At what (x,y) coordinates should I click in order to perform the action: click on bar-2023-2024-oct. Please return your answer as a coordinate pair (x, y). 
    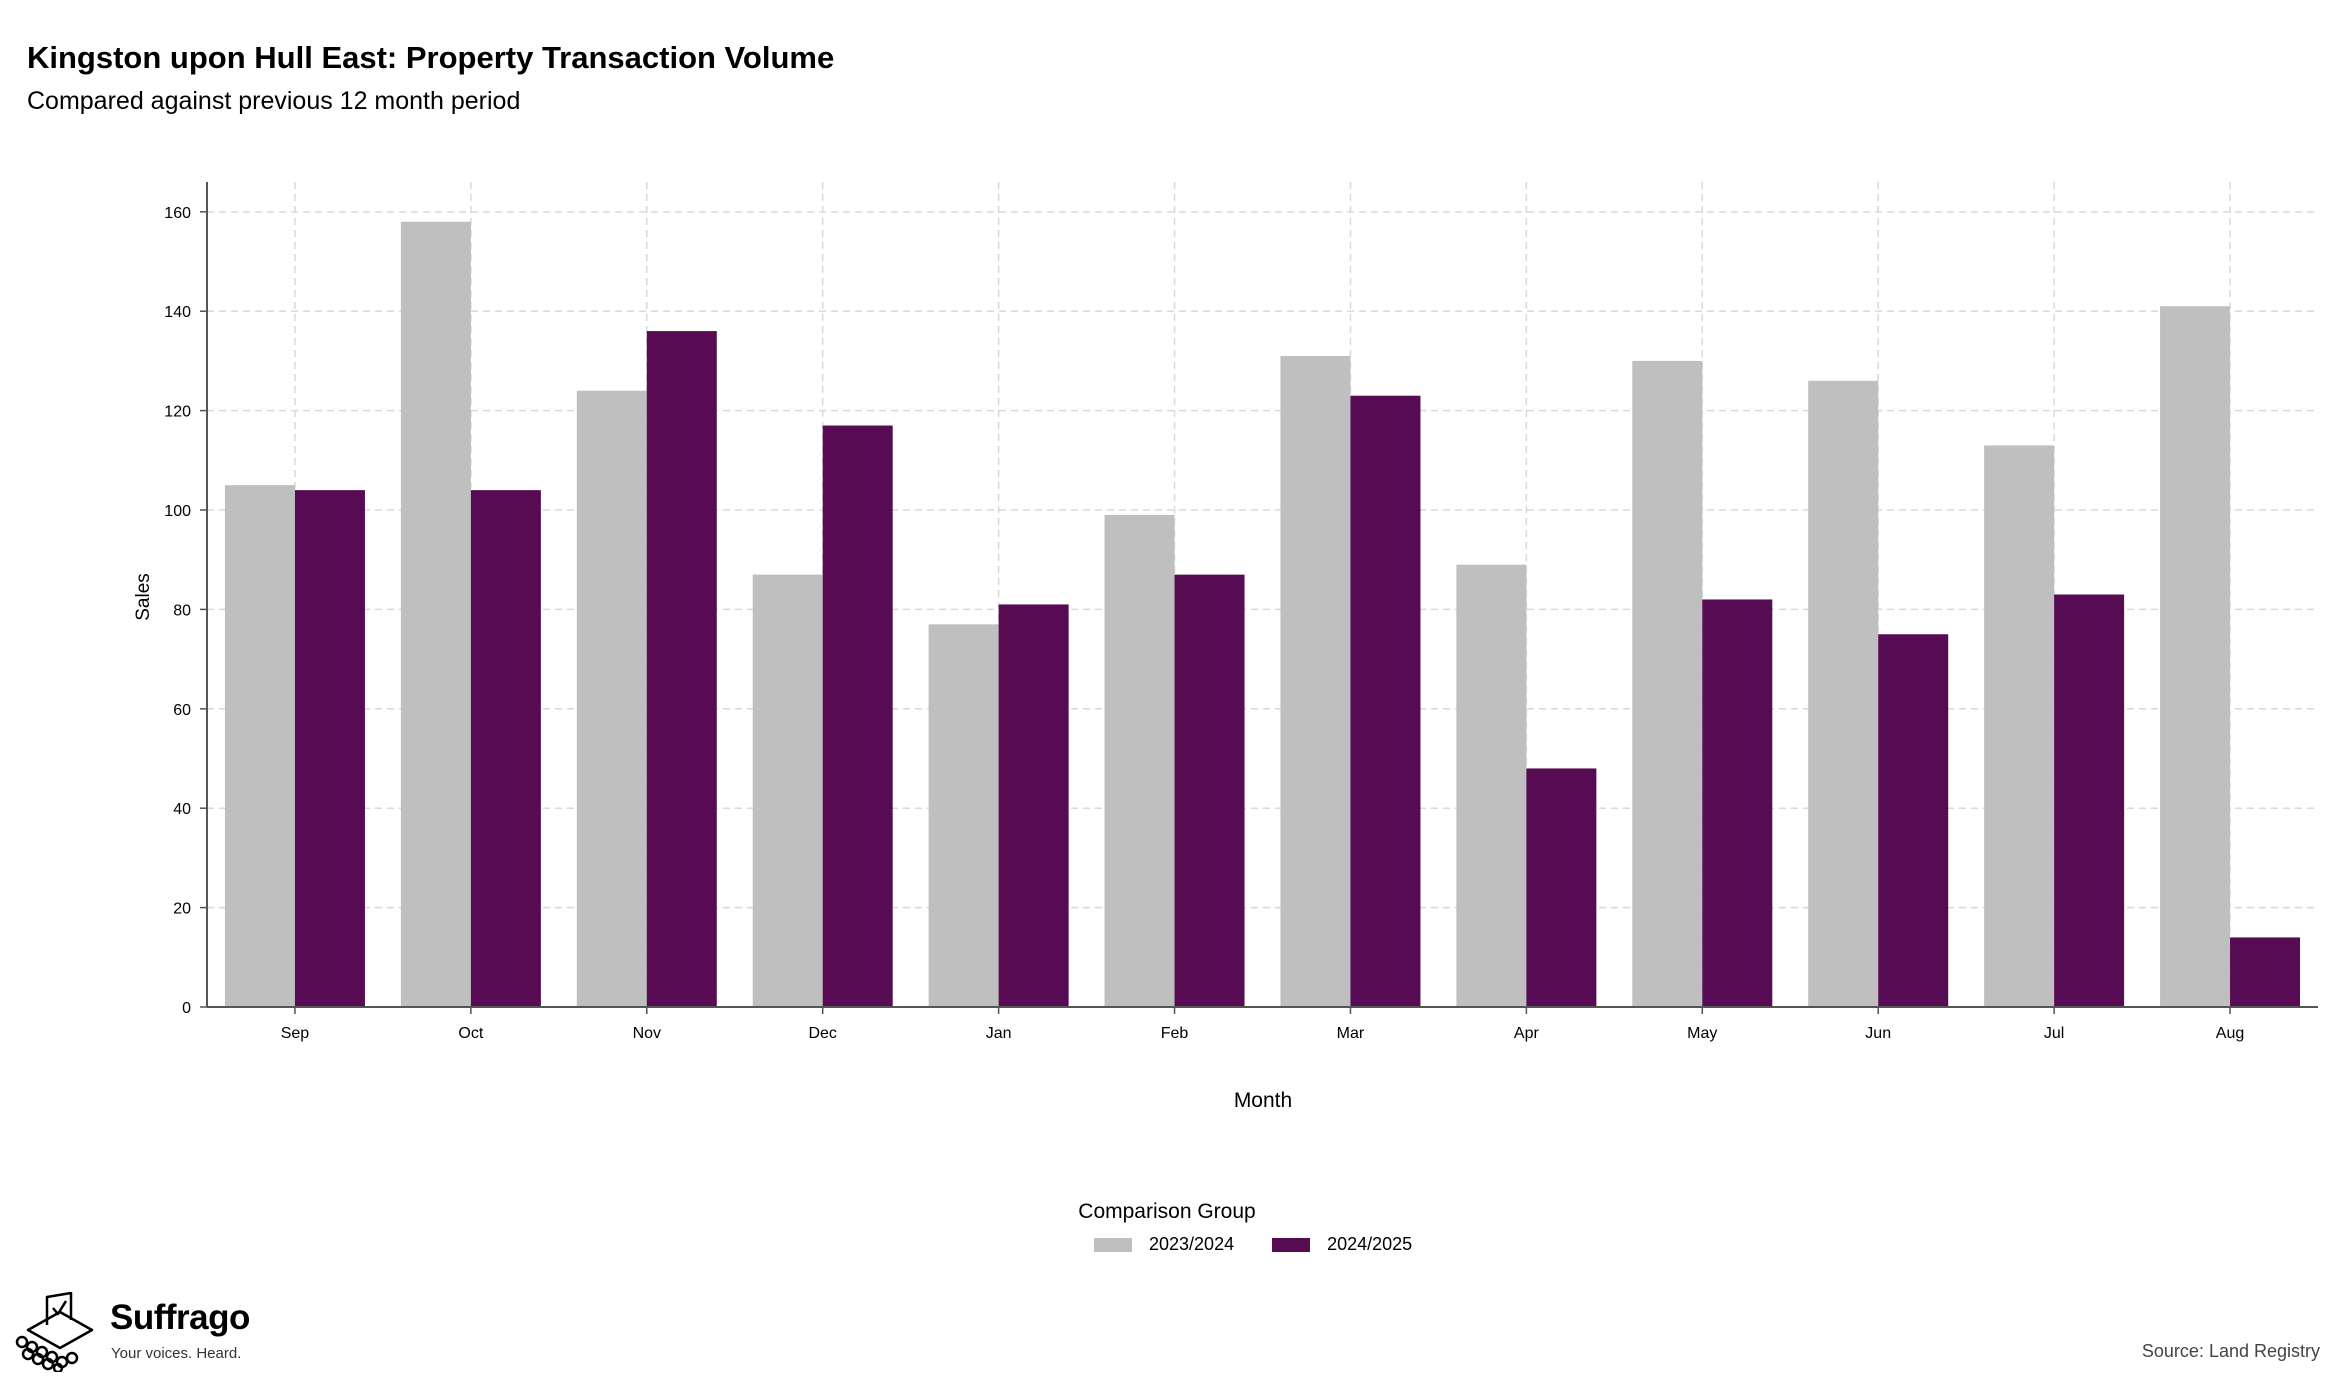
    Looking at the image, I should click on (435, 614).